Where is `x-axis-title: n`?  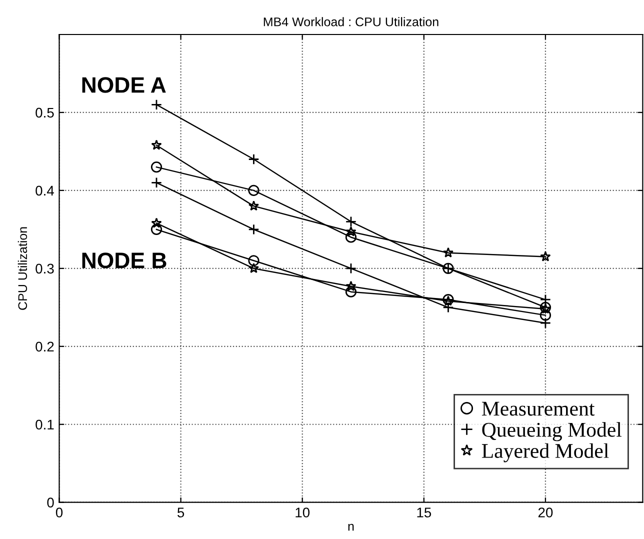 x-axis-title: n is located at coordinates (351, 527).